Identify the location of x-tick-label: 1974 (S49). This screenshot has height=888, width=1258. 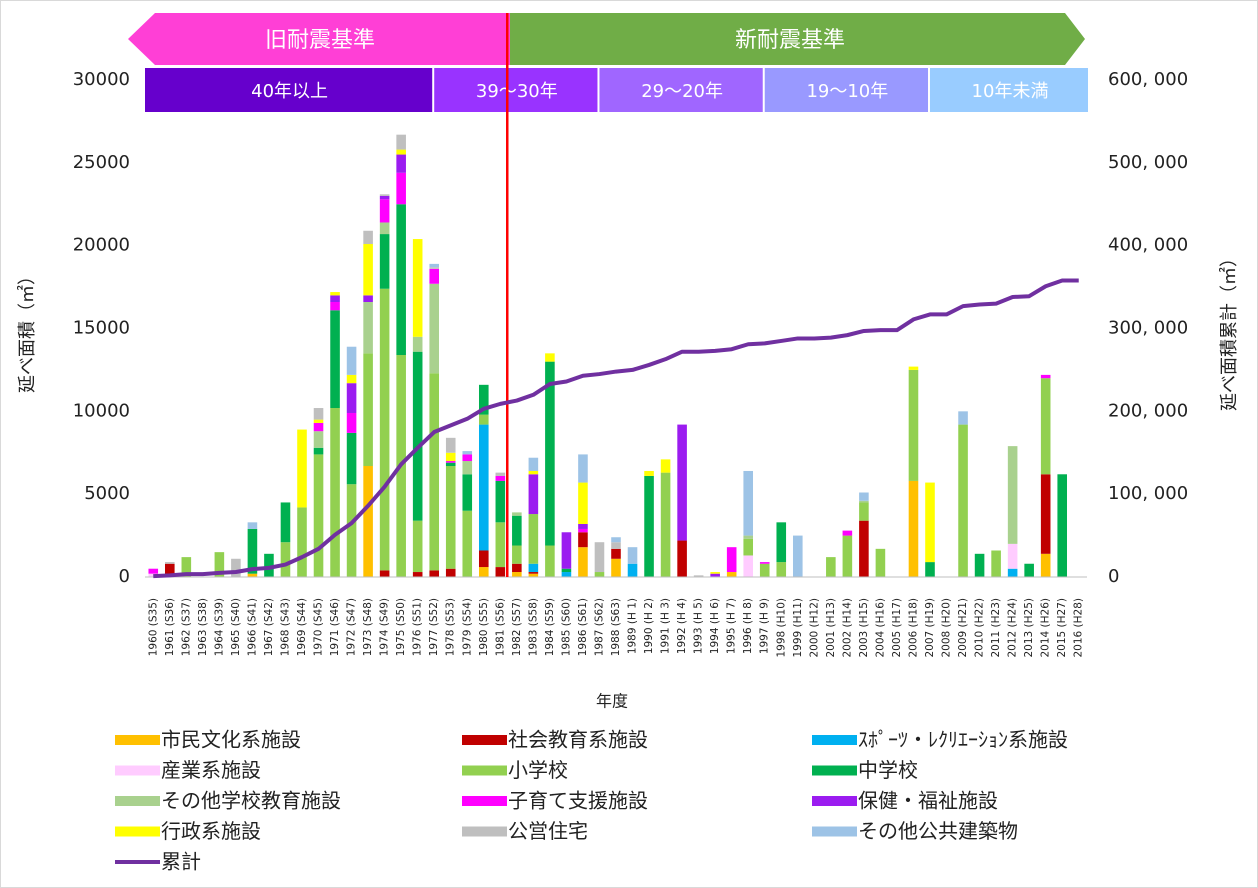
(385, 627).